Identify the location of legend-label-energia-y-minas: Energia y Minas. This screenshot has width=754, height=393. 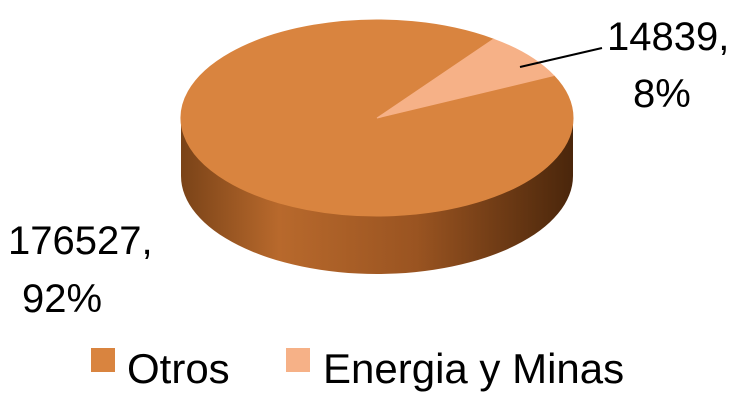
(473, 368).